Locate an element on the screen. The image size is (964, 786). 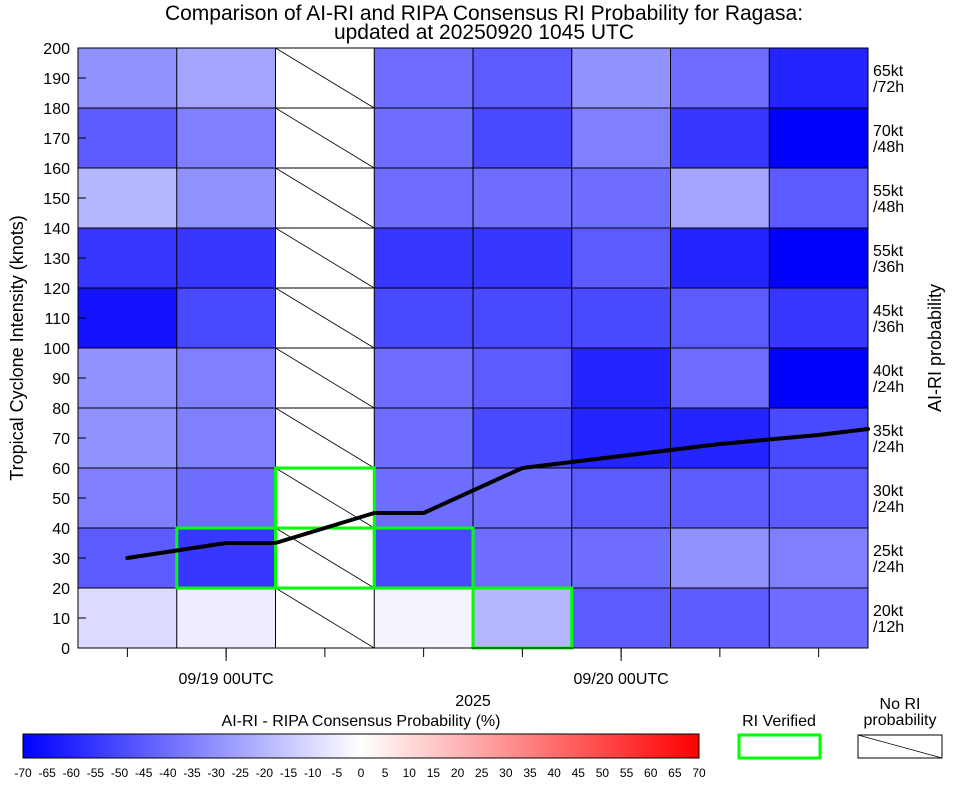
right-axis-label-line1: 30kt is located at coordinates (888, 491).